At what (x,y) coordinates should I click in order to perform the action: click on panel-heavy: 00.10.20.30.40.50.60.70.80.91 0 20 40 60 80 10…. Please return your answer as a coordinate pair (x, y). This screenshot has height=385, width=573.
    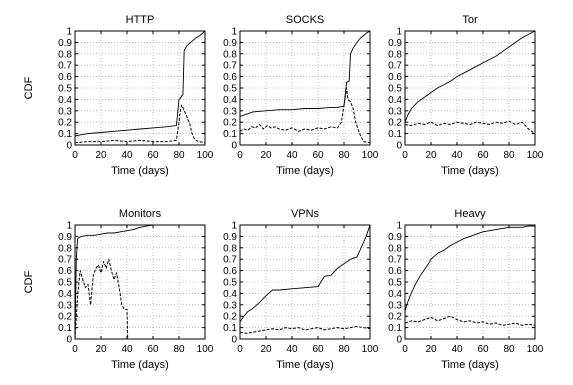
    Looking at the image, I should click on (466, 289).